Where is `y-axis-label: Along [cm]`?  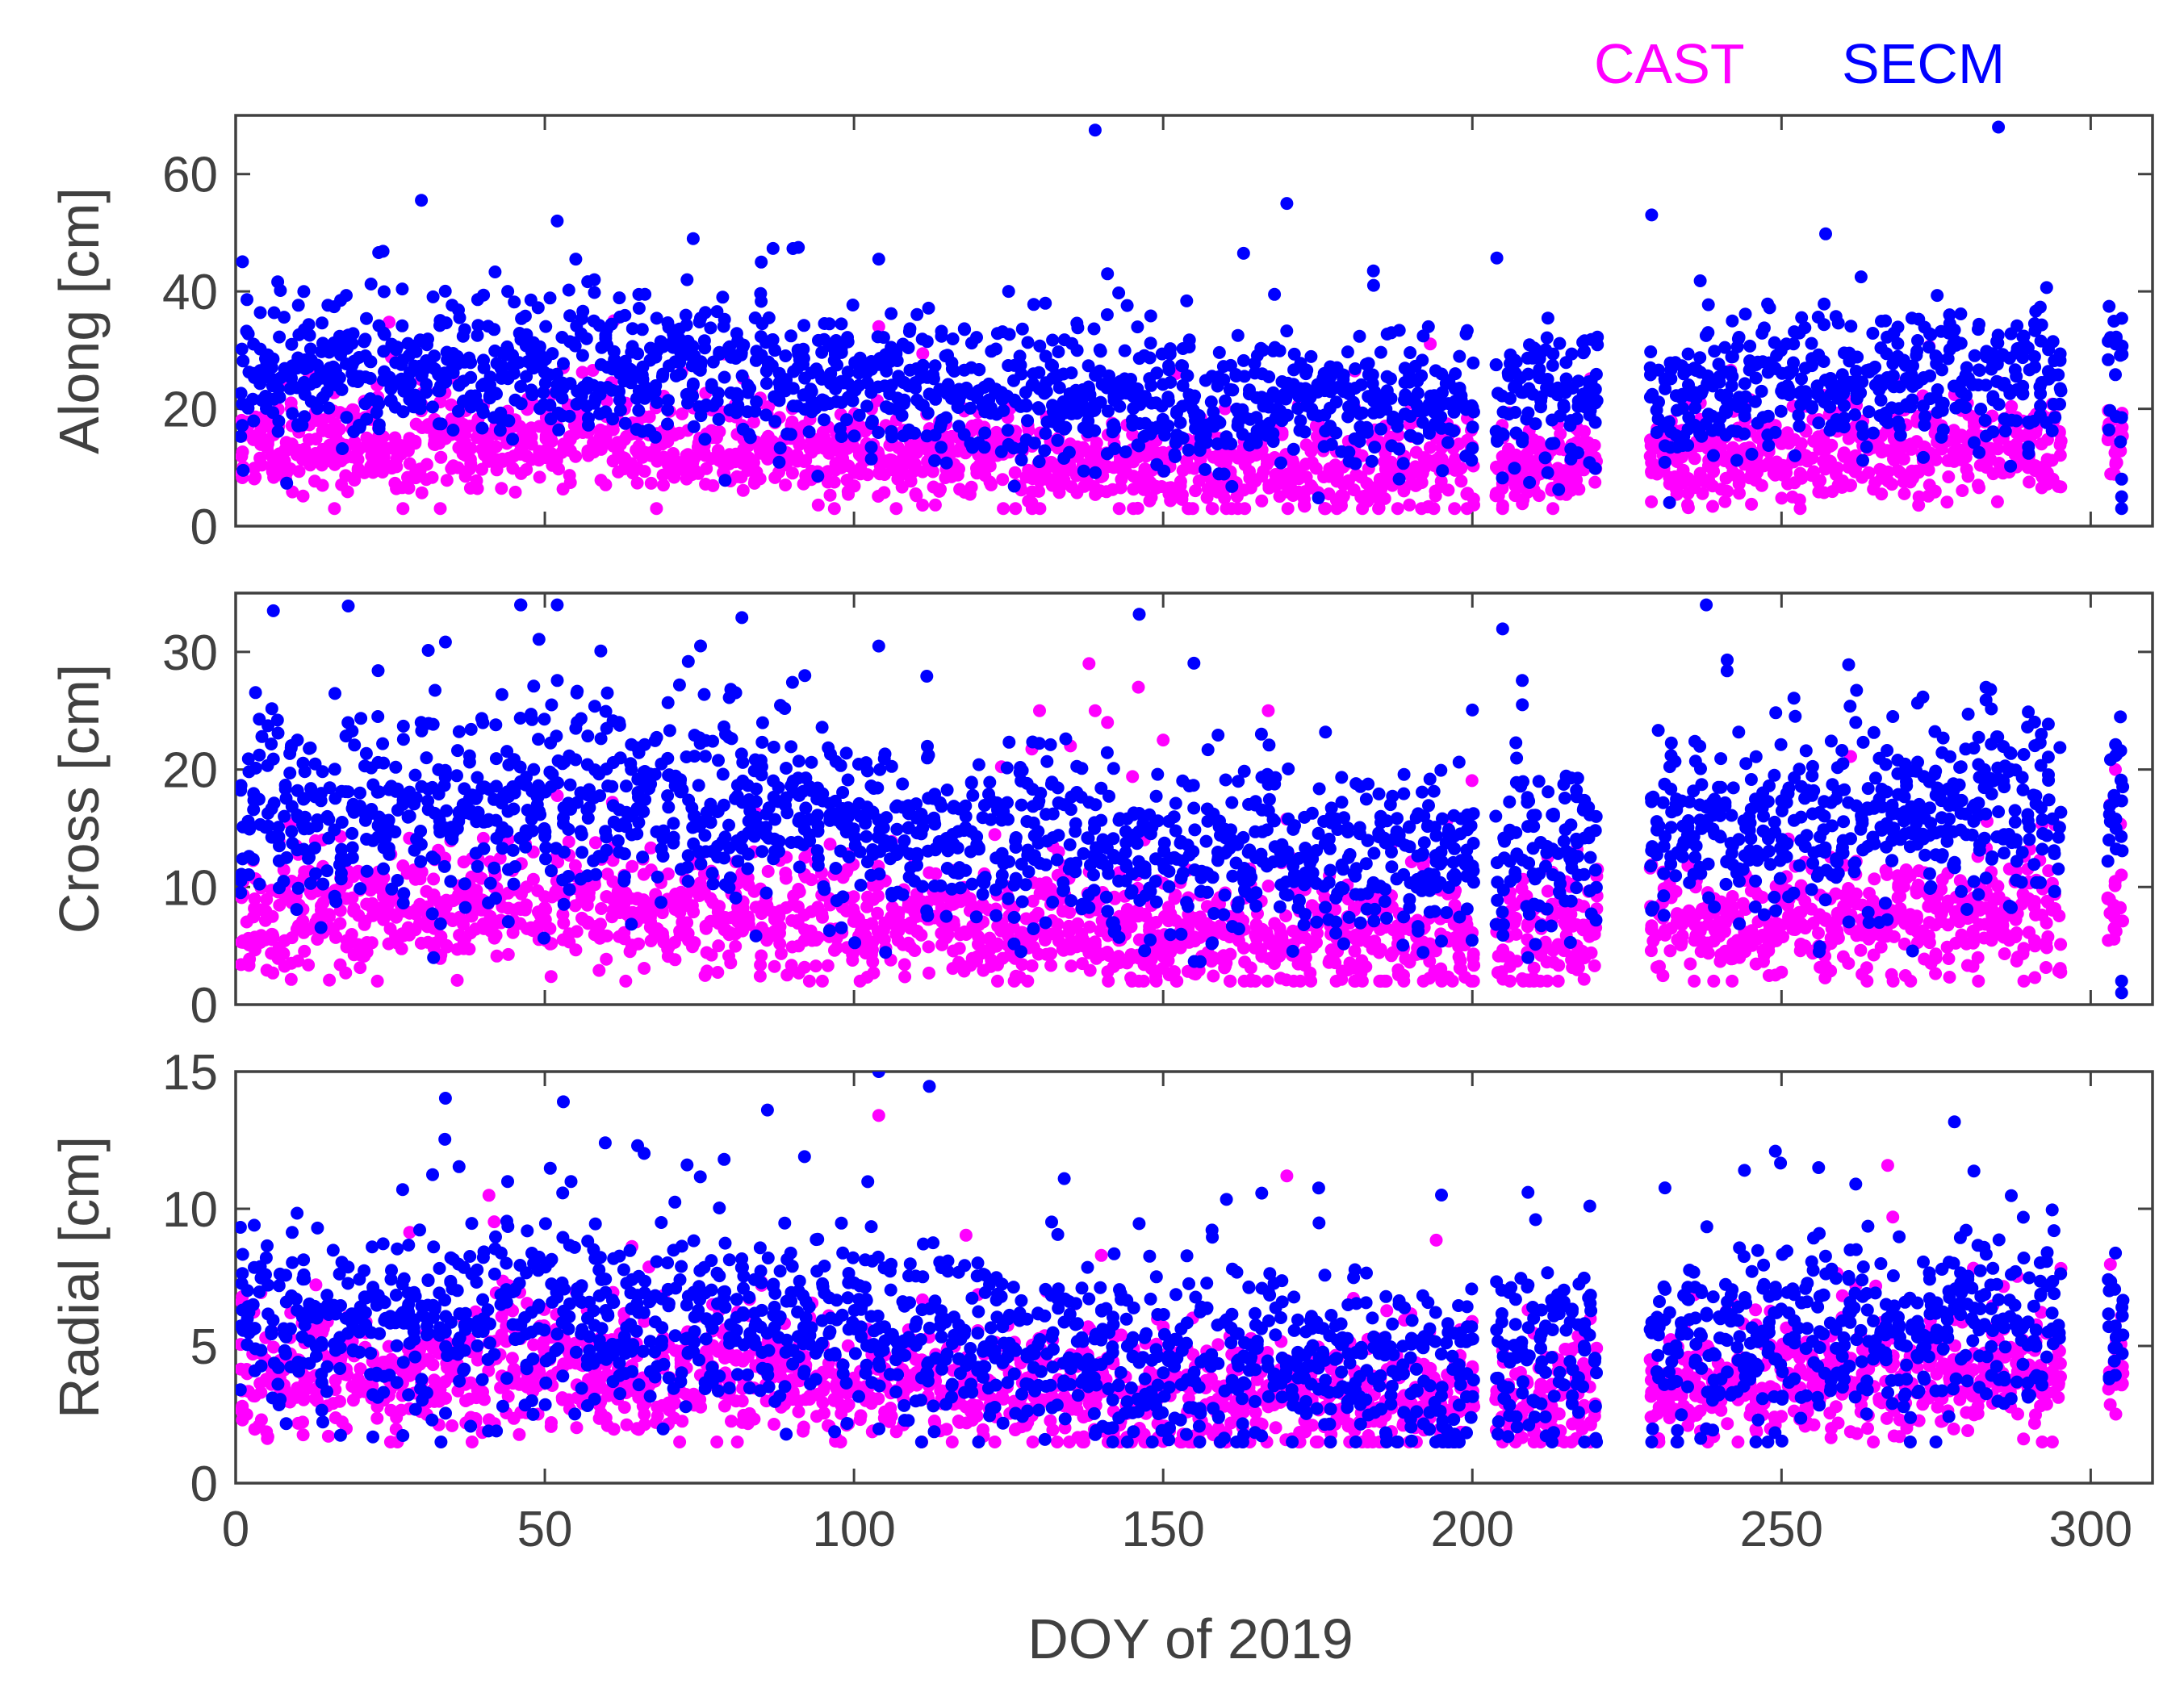 y-axis-label: Along [cm] is located at coordinates (80, 320).